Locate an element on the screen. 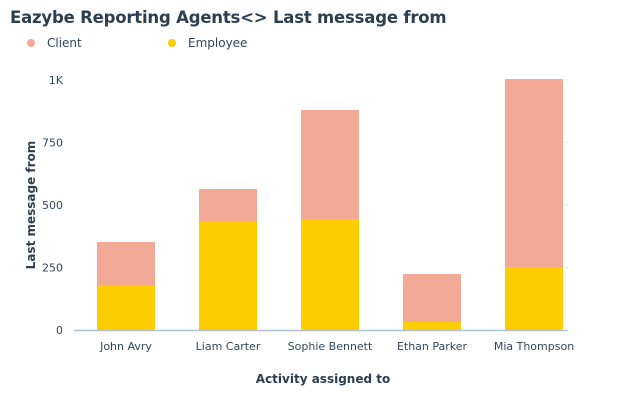 Image resolution: width=630 pixels, height=412 pixels. y-tick-label: 500 is located at coordinates (52, 205).